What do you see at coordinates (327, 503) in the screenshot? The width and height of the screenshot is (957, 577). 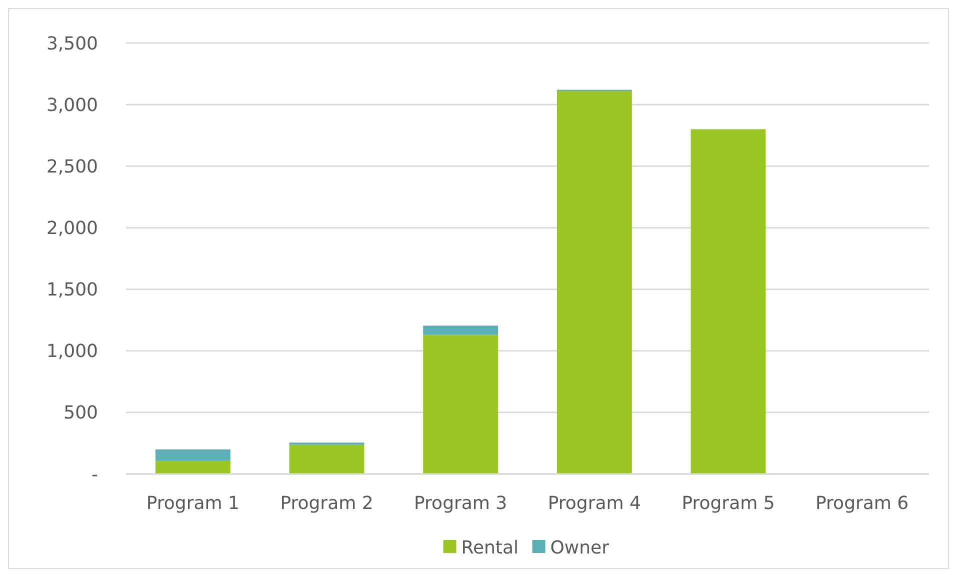 I see `x-tick-label: Program 2` at bounding box center [327, 503].